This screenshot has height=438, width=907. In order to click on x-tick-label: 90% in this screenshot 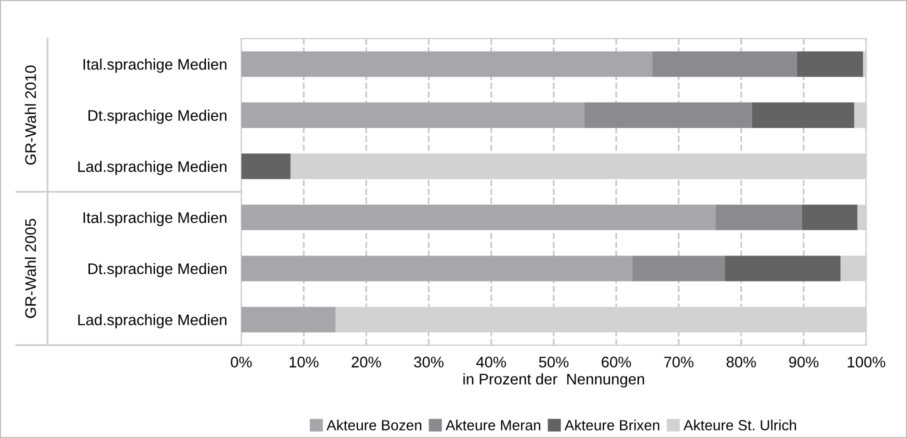, I will do `click(803, 362)`.